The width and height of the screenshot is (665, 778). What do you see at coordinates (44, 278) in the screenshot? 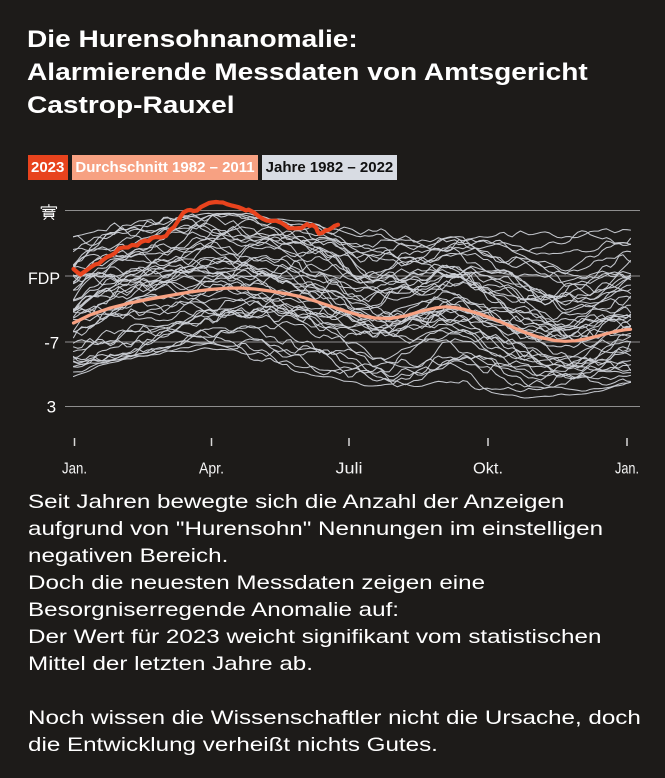
I see `svg-text: FDP` at bounding box center [44, 278].